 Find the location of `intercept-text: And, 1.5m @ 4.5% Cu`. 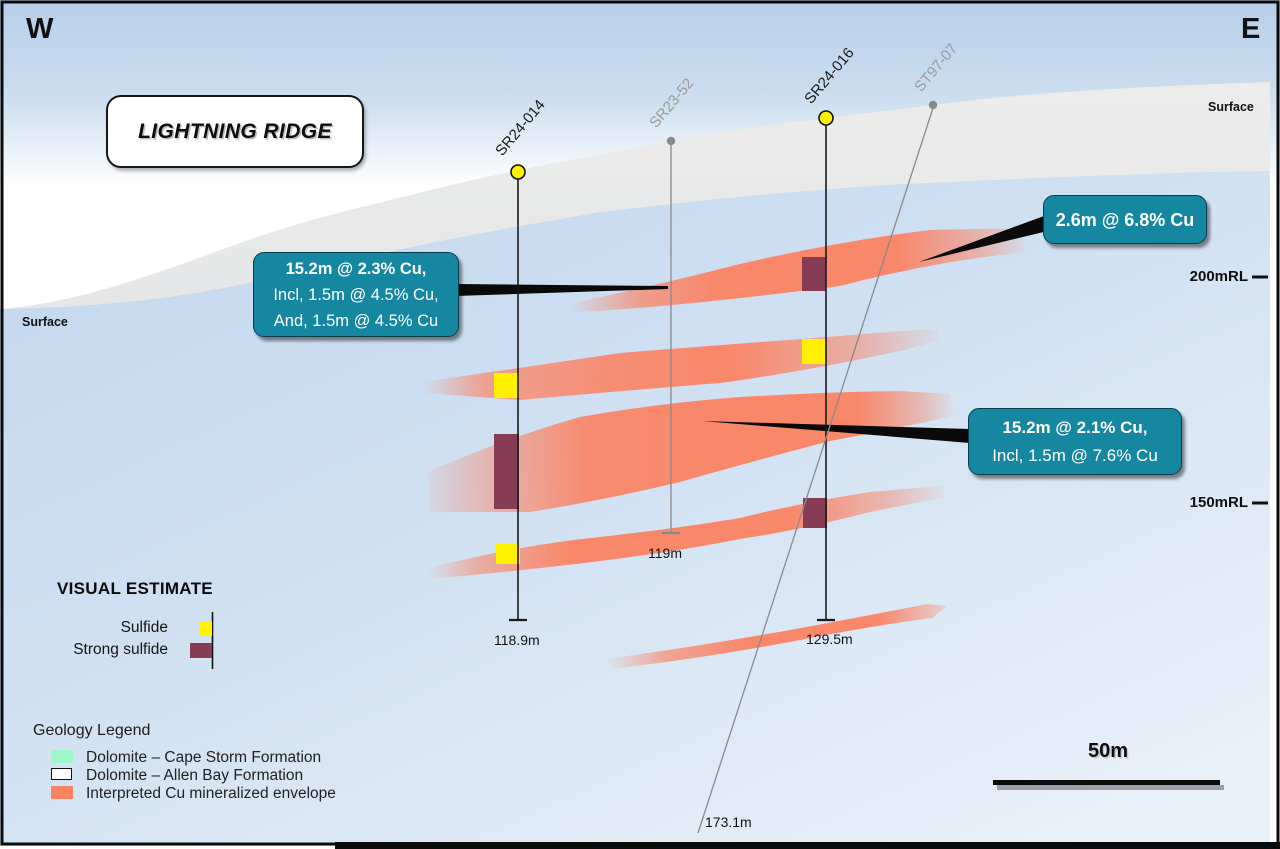

intercept-text: And, 1.5m @ 4.5% Cu is located at coordinates (356, 320).